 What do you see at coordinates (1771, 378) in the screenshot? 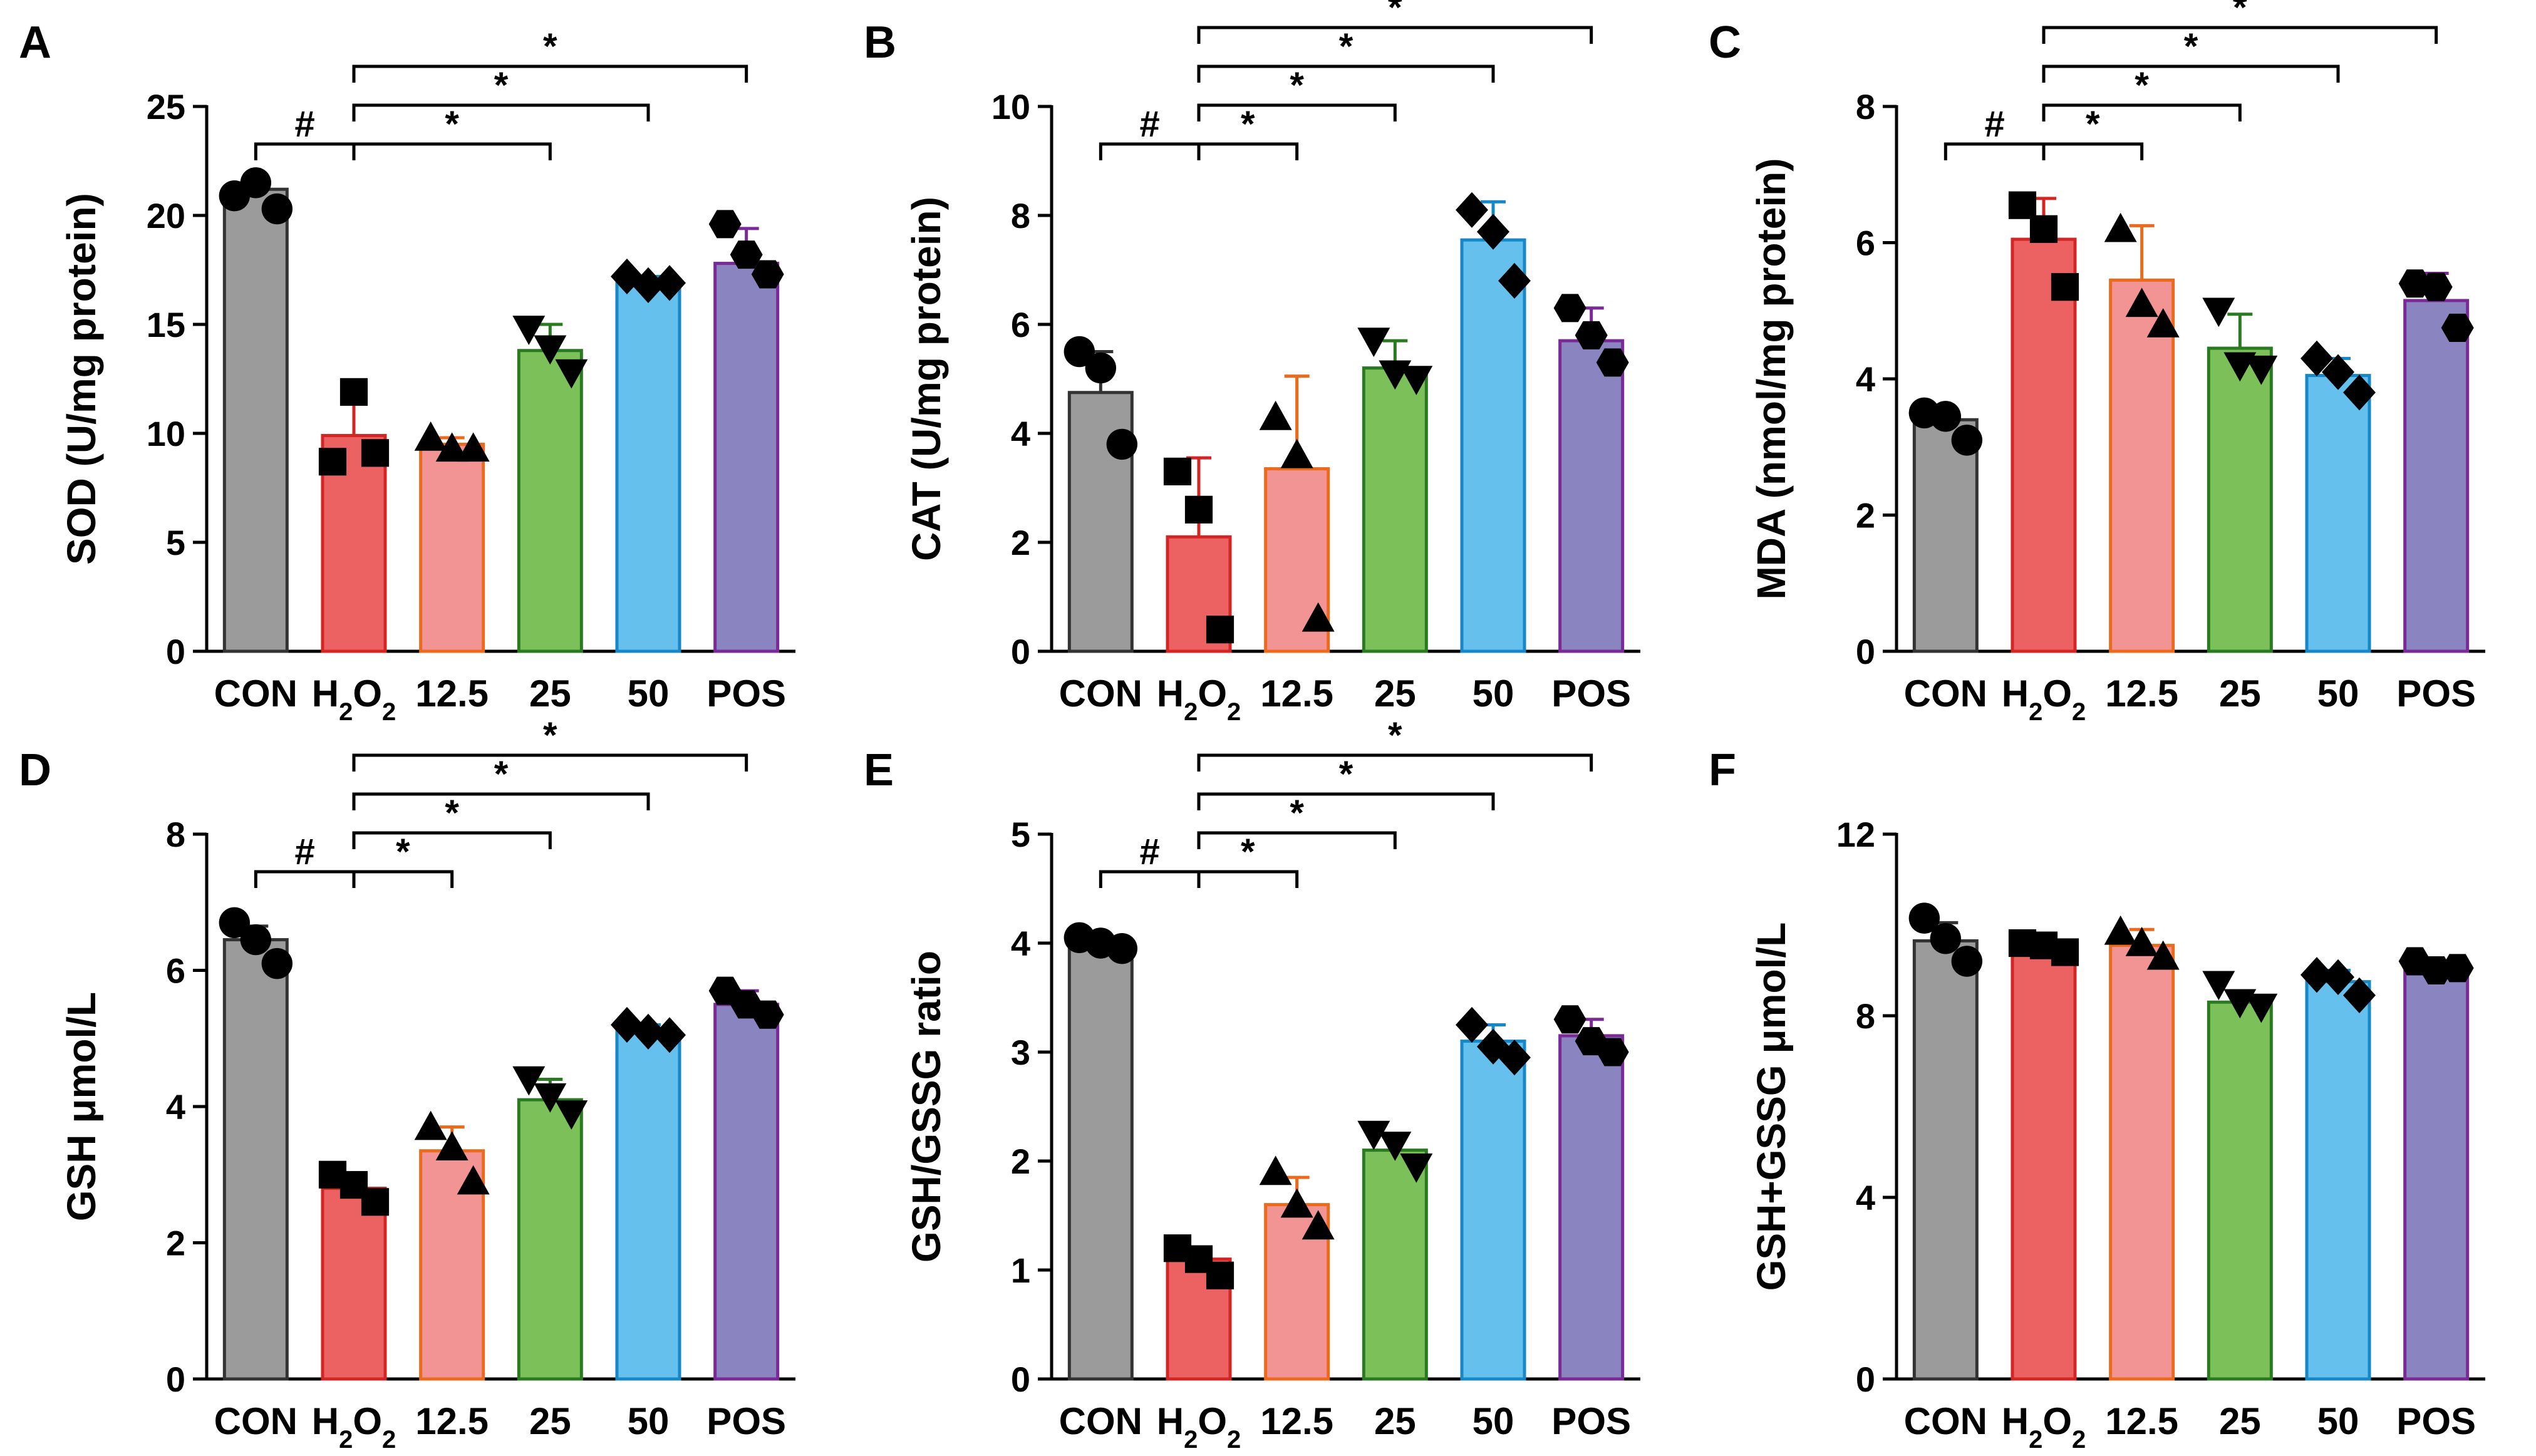
I see `y-axis-label: MDA (nmol/mg protein)` at bounding box center [1771, 378].